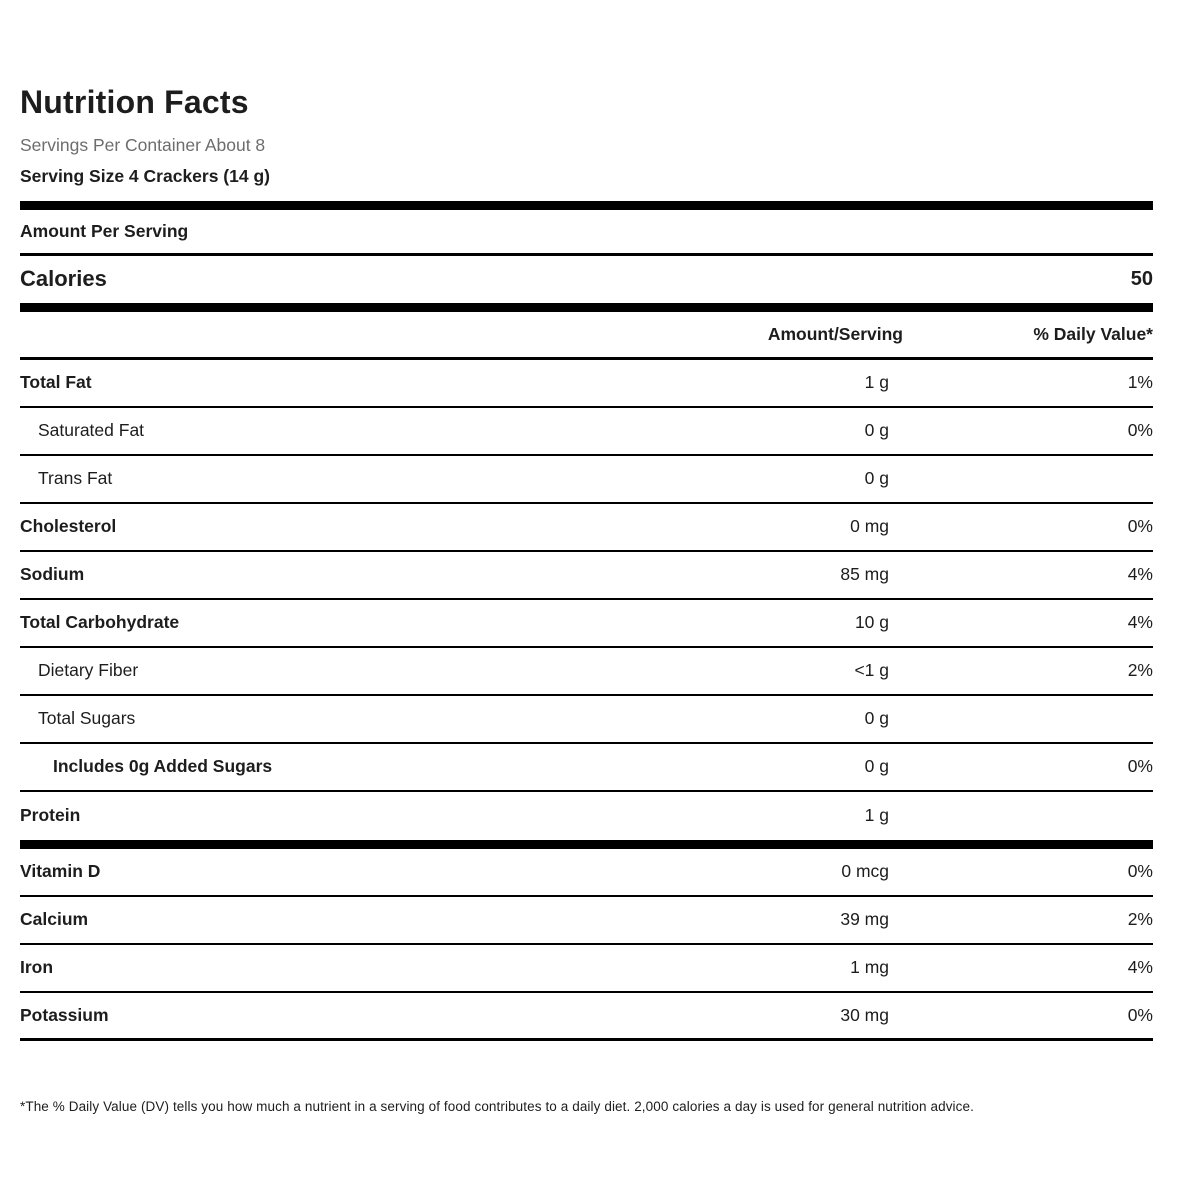  I want to click on nutrient-amount: 39 mg, so click(864, 919).